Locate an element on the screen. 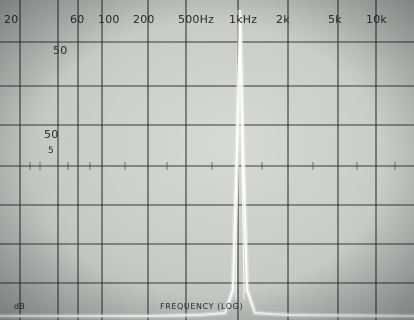 This screenshot has height=320, width=414. freq-label-1khz: 1kHz is located at coordinates (243, 19).